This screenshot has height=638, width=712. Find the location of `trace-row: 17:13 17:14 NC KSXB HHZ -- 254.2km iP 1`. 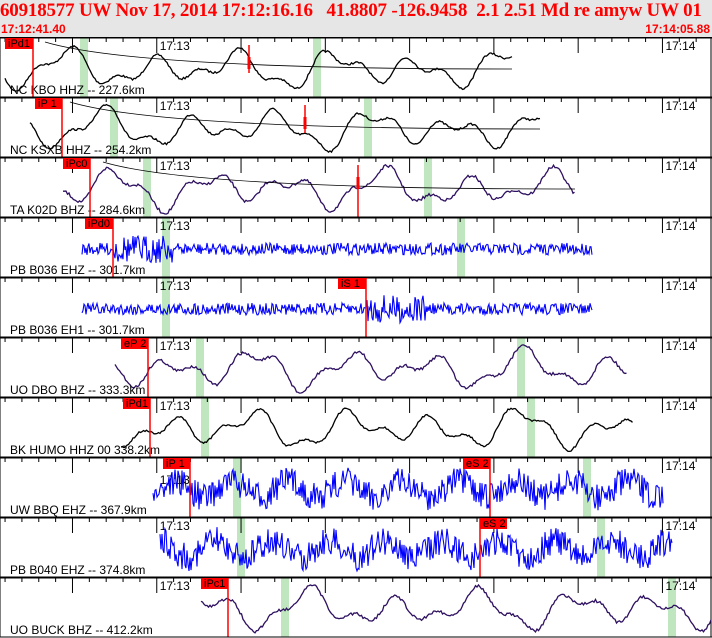

trace-row: 17:13 17:14 NC KSXB HHZ -- 254.2km iP 1 is located at coordinates (356, 126).